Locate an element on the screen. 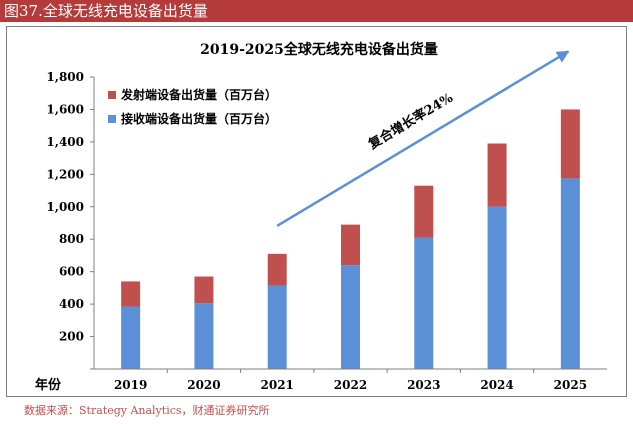 This screenshot has width=633, height=424. y-tick-label: 1,600 is located at coordinates (65, 109).